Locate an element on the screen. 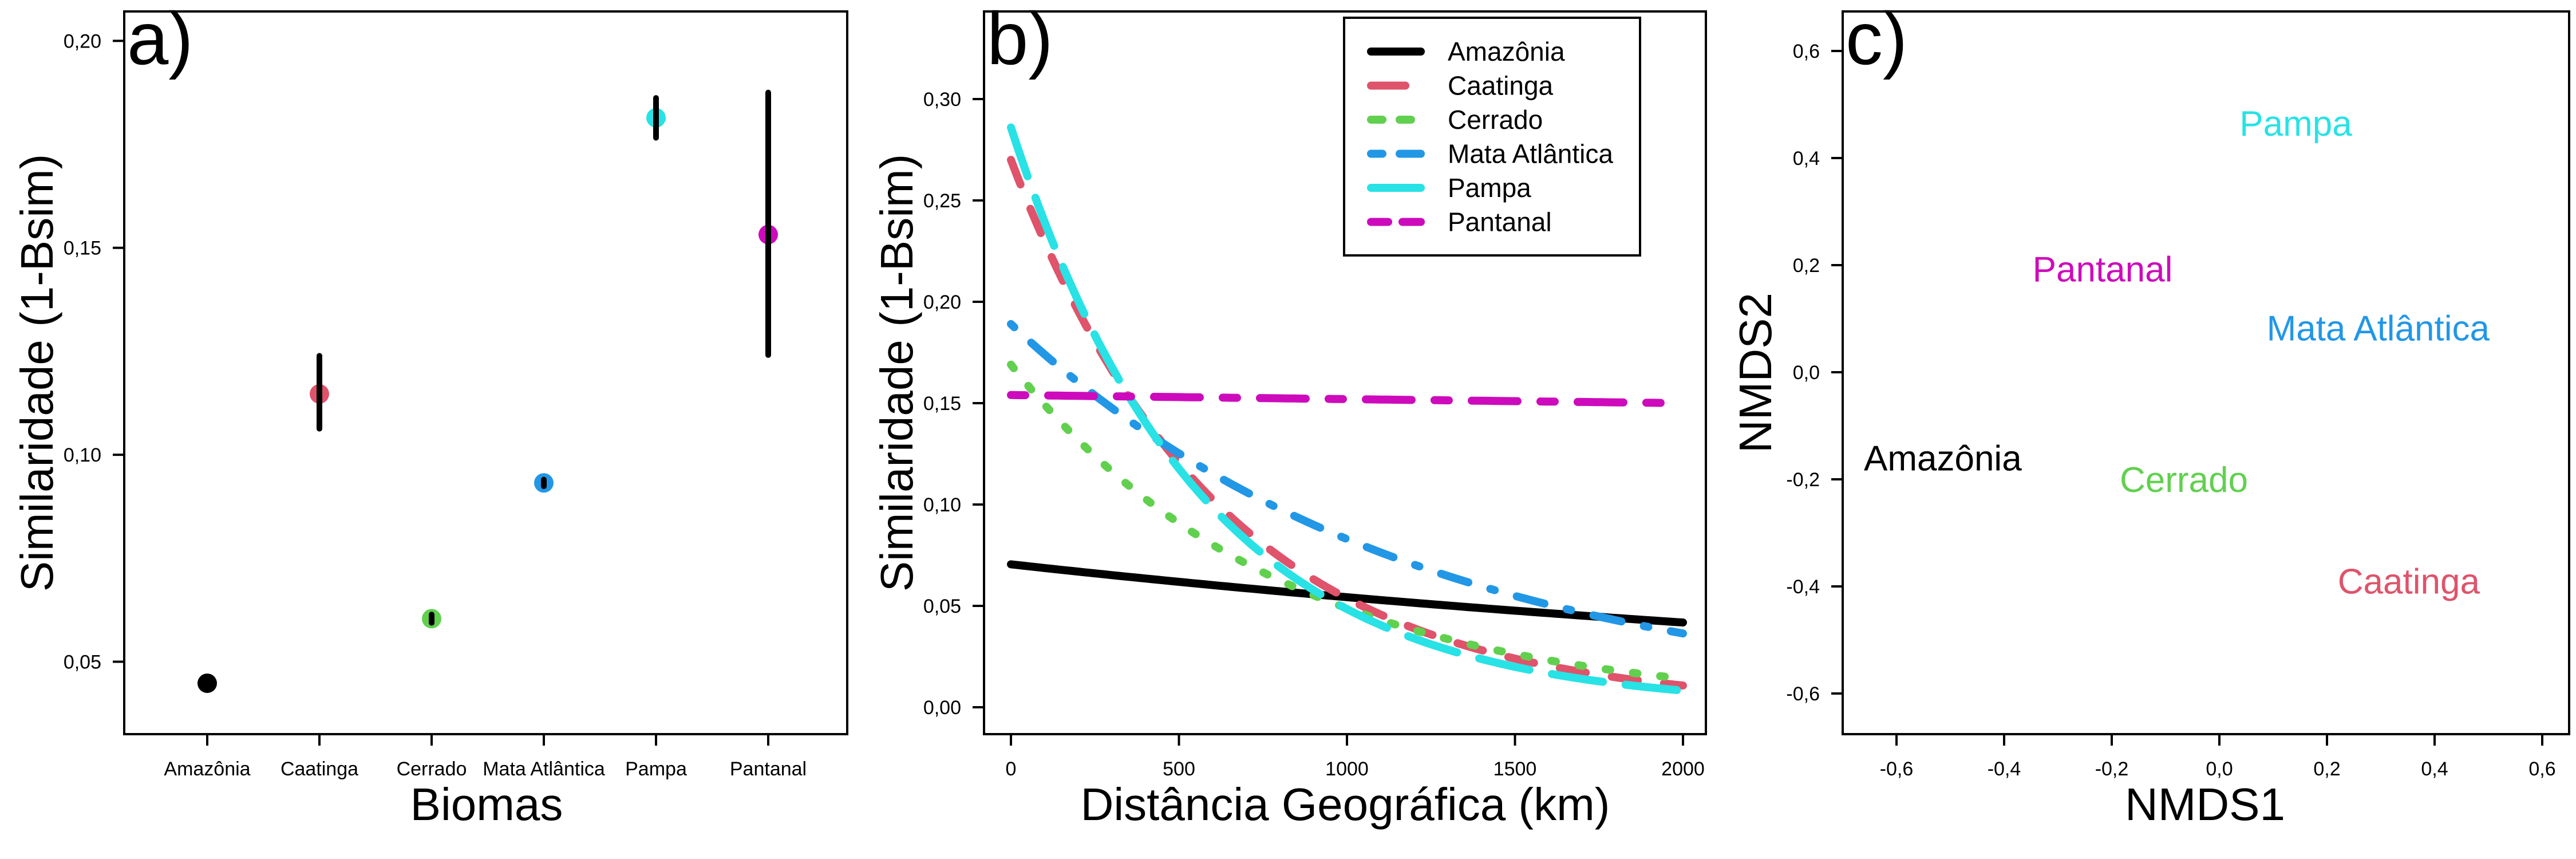 The image size is (2576, 859). point-label-pantanal: Pantanal is located at coordinates (2103, 270).